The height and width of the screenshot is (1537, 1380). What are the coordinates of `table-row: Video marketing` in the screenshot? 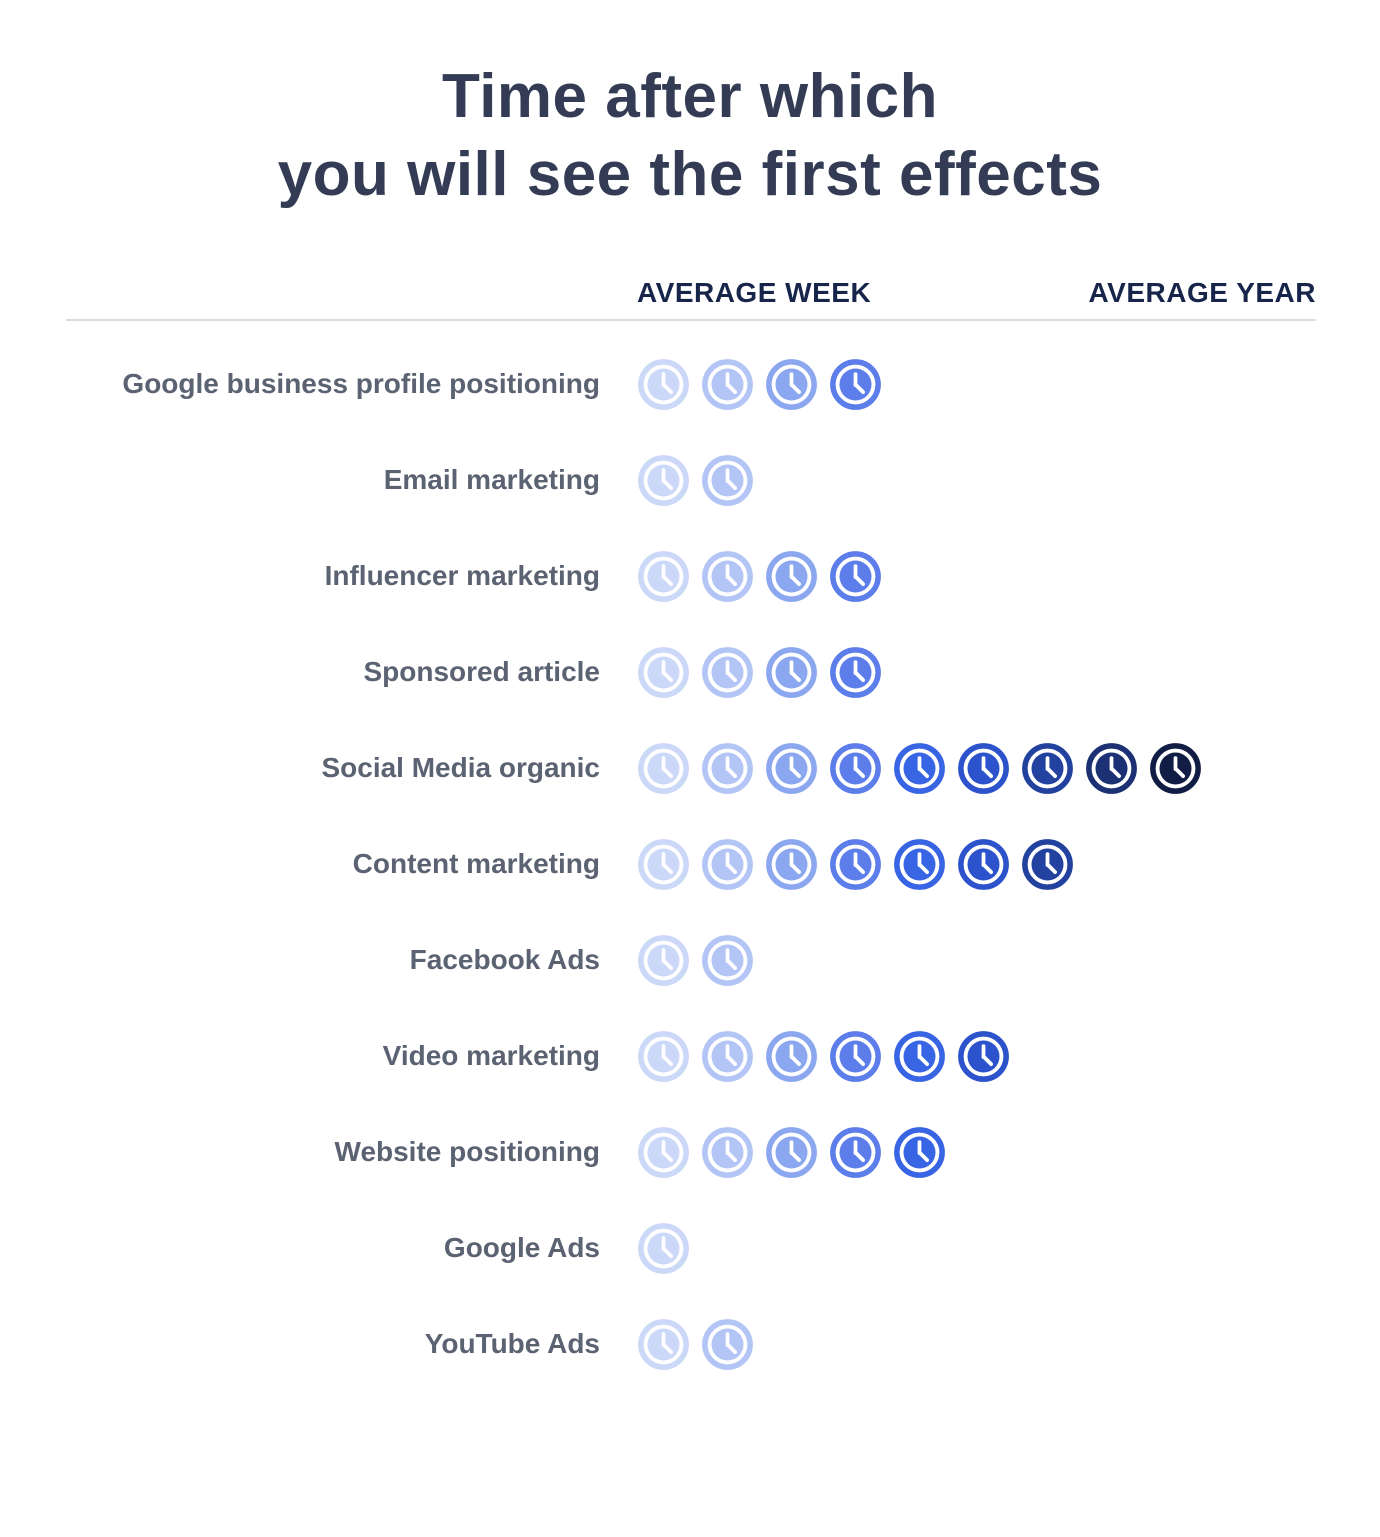 It's located at (690, 1056).